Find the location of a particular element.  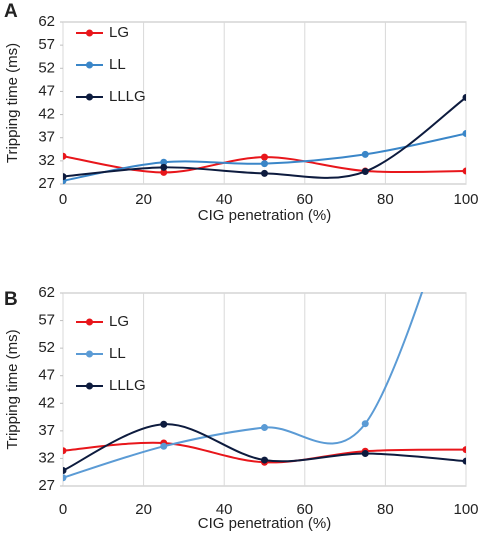

panel-label: B is located at coordinates (11, 299).